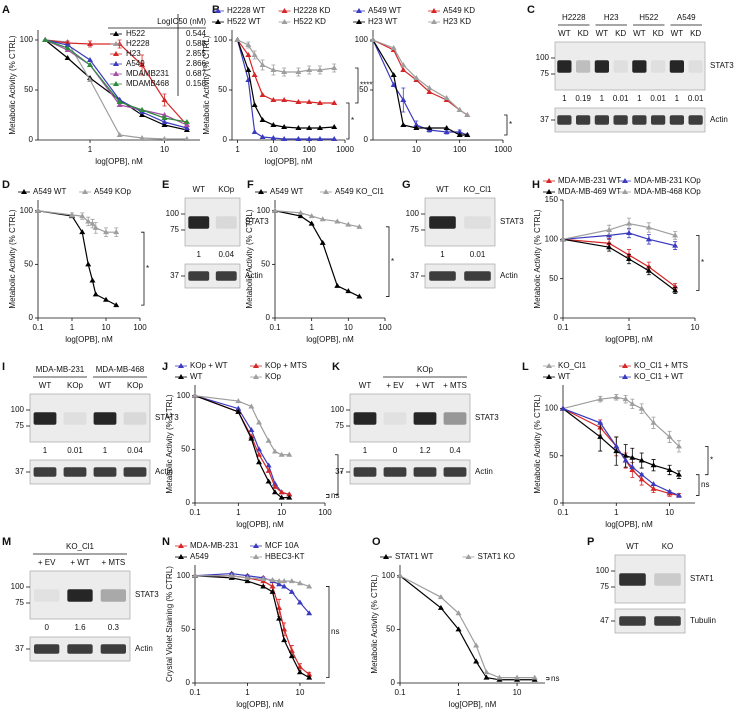 This screenshot has height=712, width=749. I want to click on legend-label: HBEC3-KT, so click(285, 556).